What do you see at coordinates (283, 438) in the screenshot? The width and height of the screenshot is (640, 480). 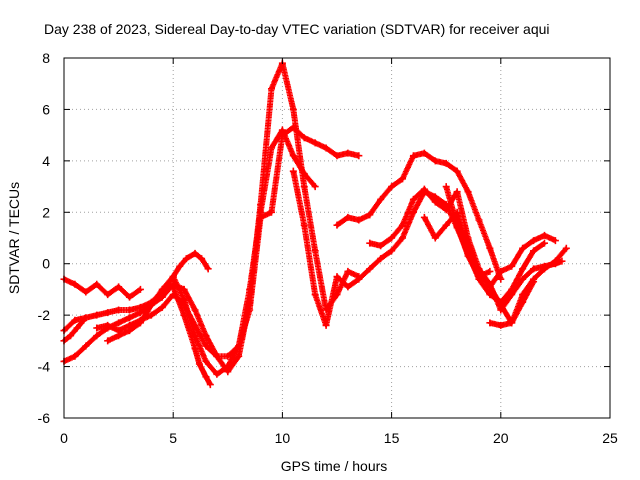 I see `x-tick-label: 10` at bounding box center [283, 438].